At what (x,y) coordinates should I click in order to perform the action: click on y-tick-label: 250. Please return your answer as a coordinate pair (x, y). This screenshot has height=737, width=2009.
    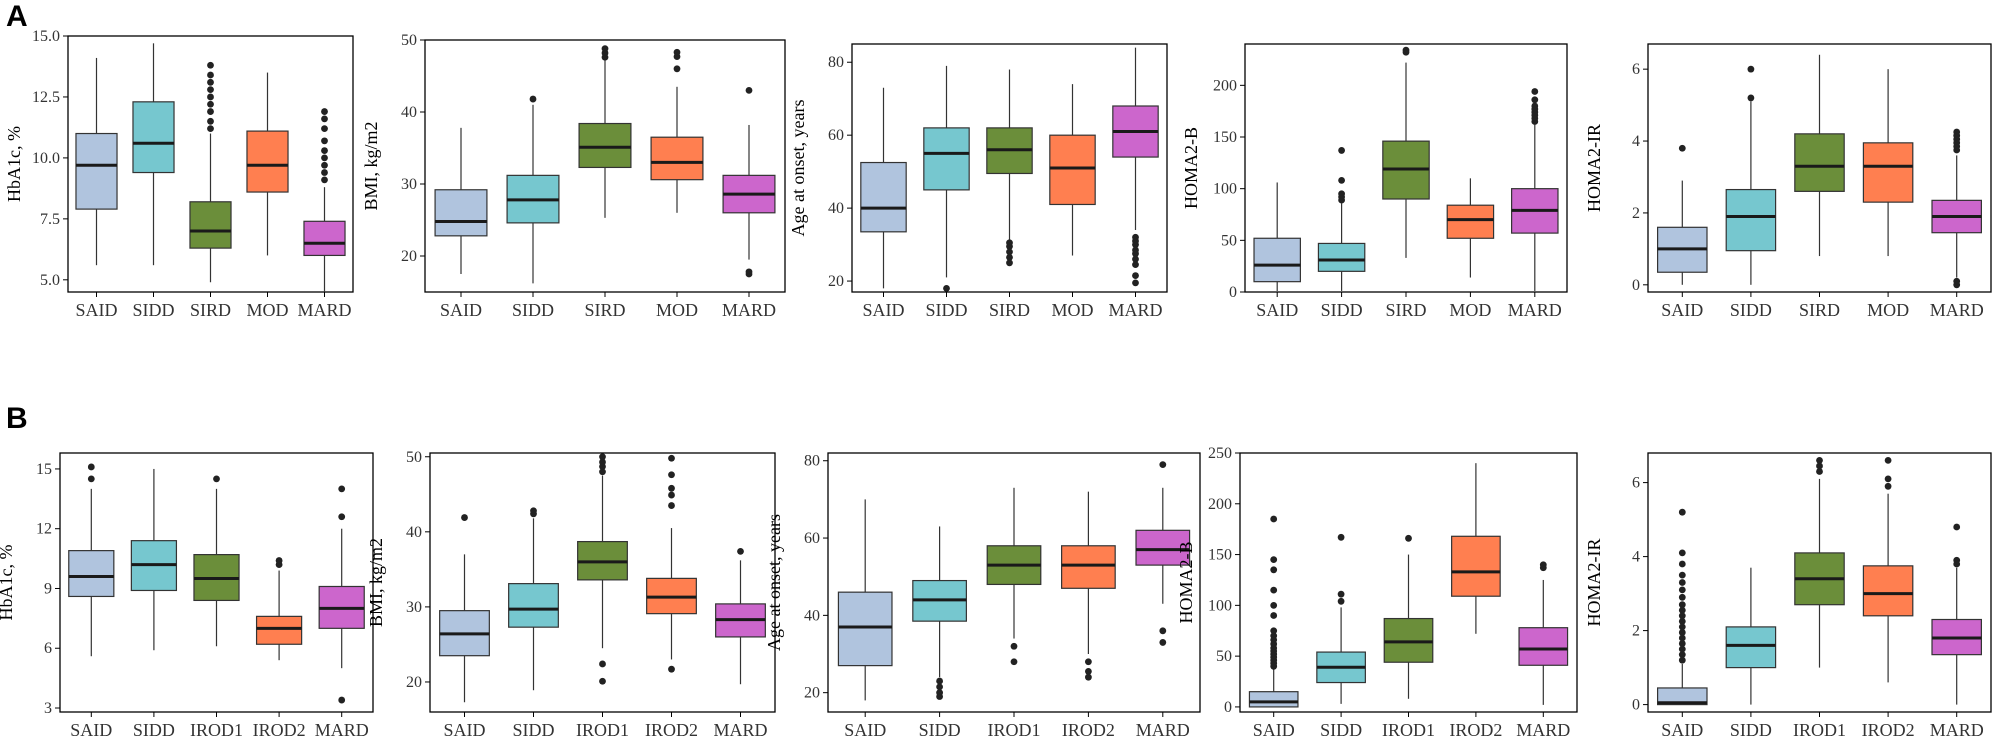
    Looking at the image, I should click on (1220, 453).